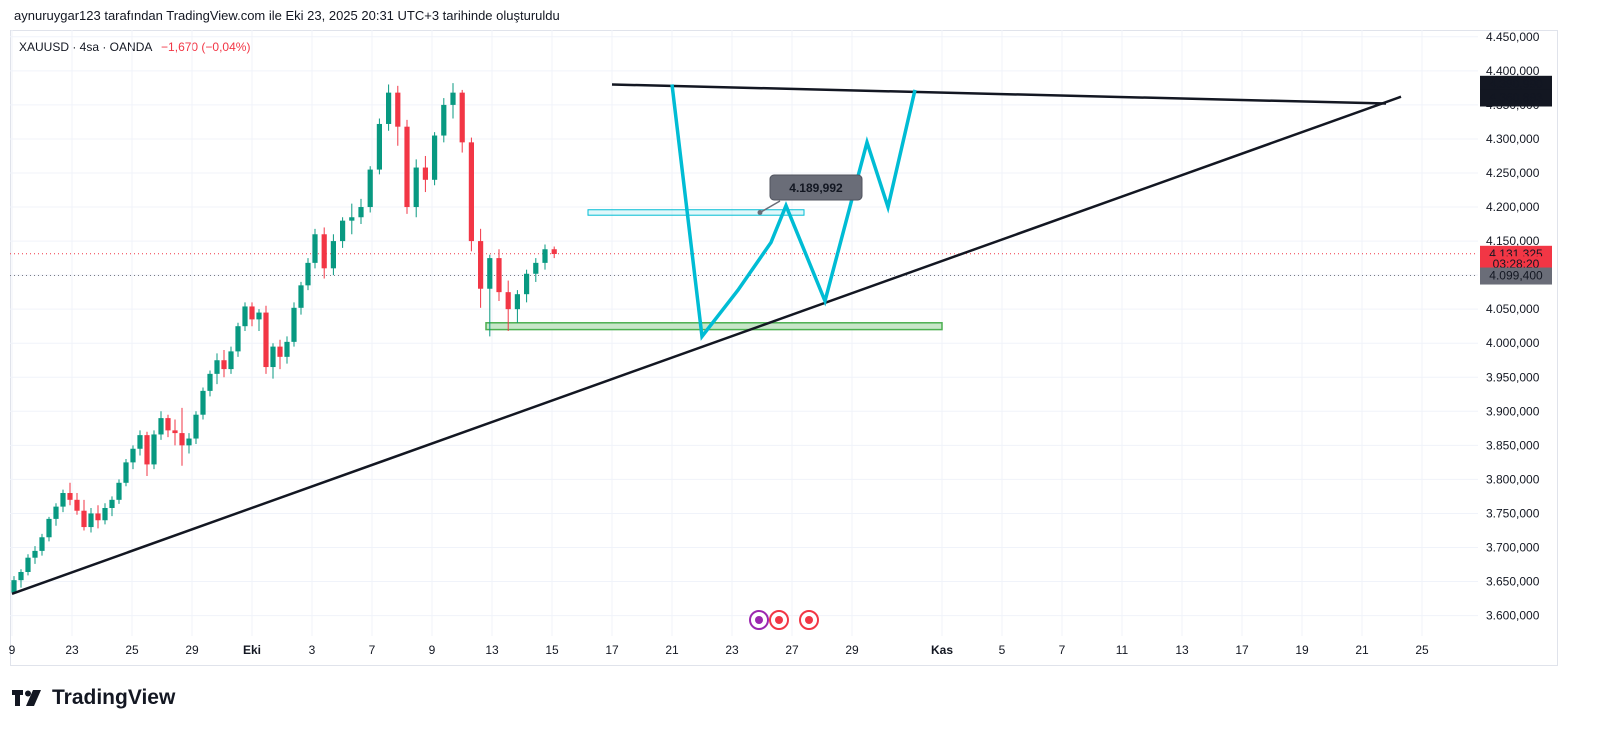 The image size is (1600, 745). What do you see at coordinates (792, 650) in the screenshot?
I see `x-tick-label: 27` at bounding box center [792, 650].